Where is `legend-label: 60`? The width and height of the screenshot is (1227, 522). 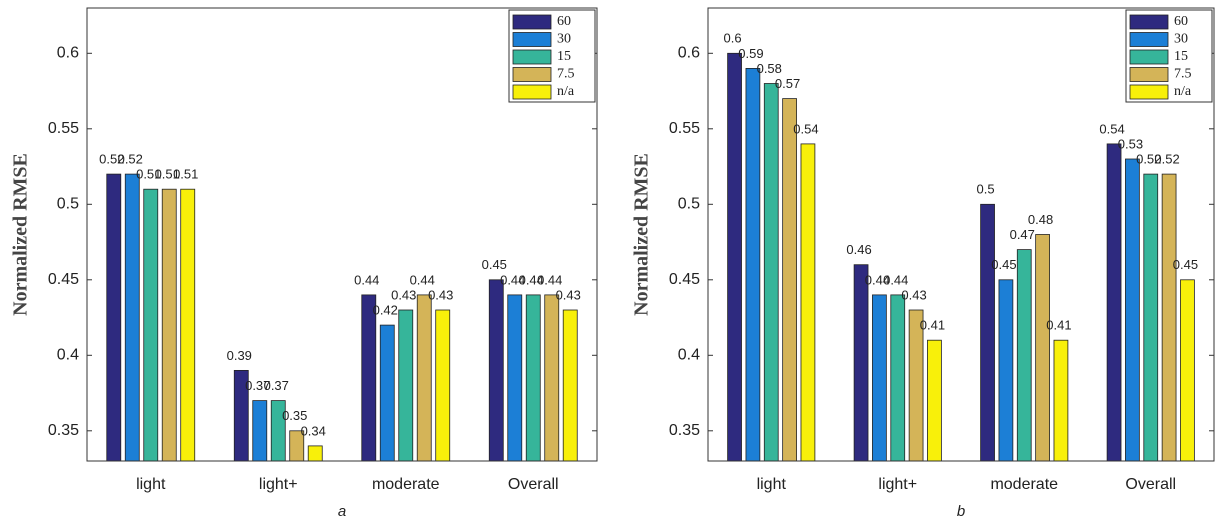 legend-label: 60 is located at coordinates (1181, 21).